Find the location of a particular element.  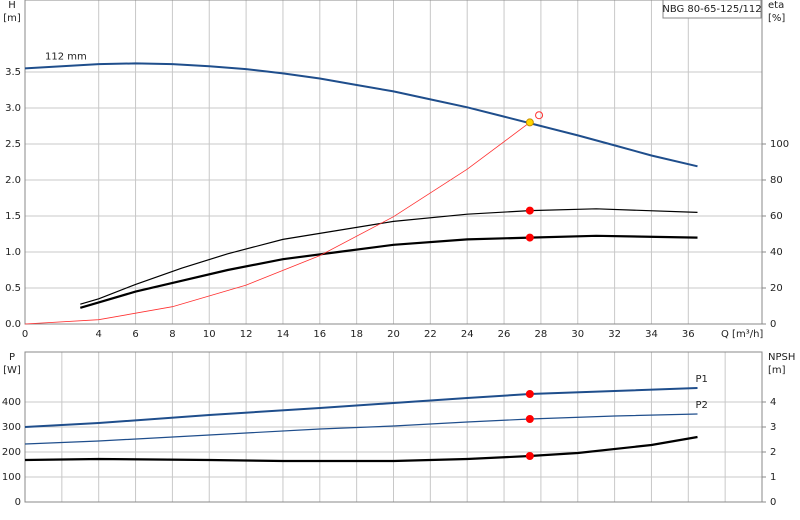

y-tick-label: 400 is located at coordinates (11, 402).